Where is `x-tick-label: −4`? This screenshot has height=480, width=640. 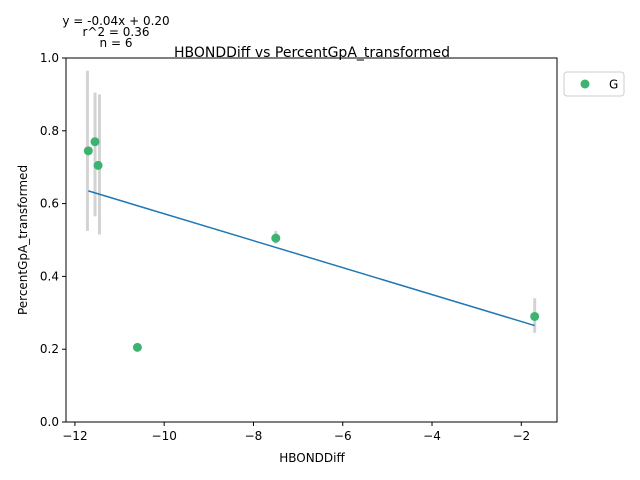
x-tick-label: −4 is located at coordinates (432, 436).